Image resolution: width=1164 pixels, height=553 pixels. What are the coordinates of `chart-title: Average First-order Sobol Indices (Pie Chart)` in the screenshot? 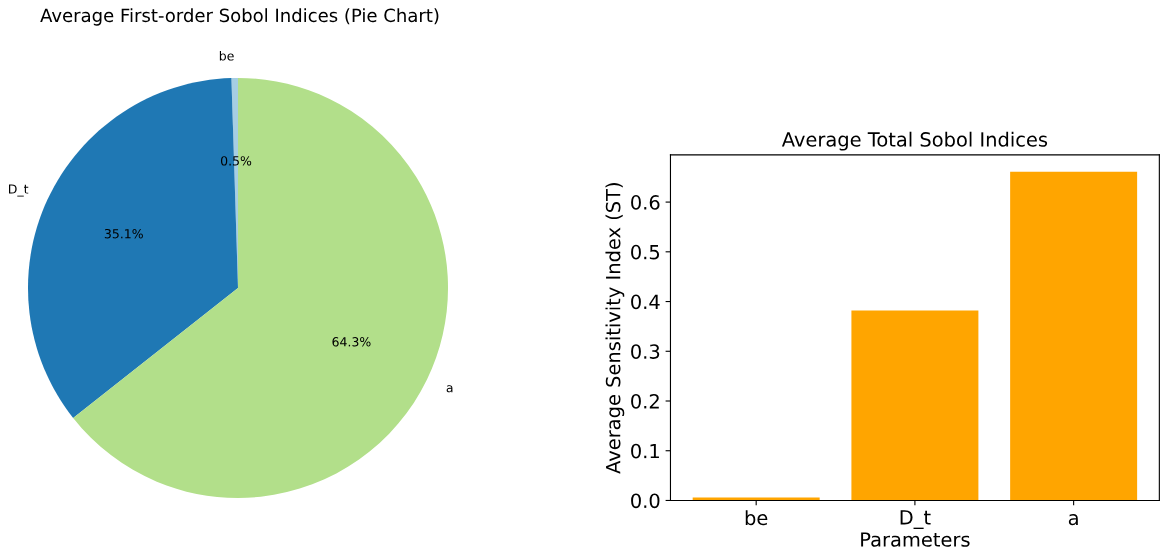 It's located at (239, 17).